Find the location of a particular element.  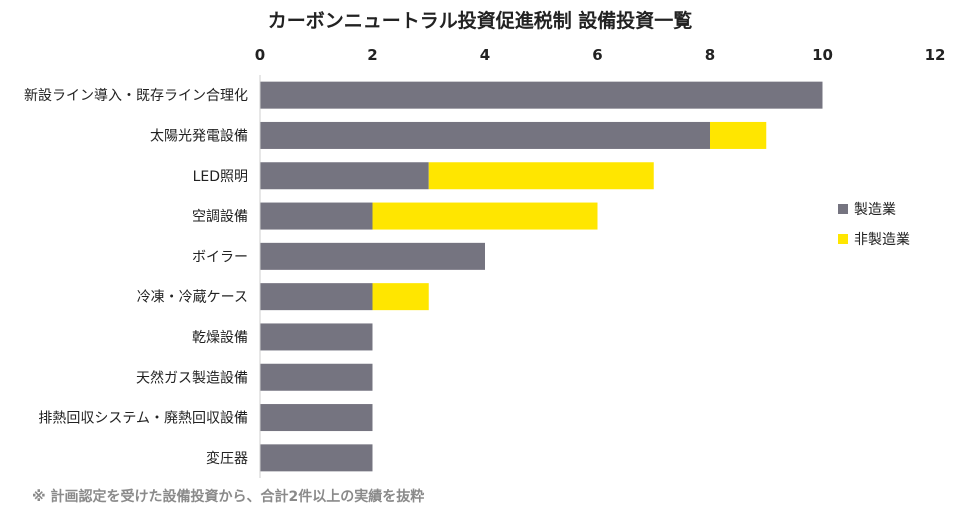

category-label: 乾燥設備 is located at coordinates (220, 338).